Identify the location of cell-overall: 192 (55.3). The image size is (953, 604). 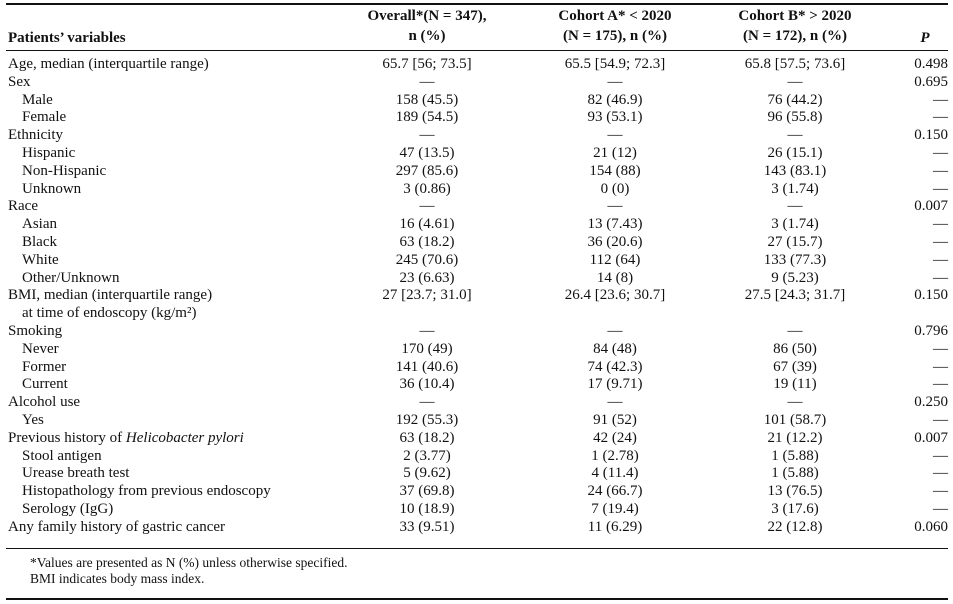
(427, 419).